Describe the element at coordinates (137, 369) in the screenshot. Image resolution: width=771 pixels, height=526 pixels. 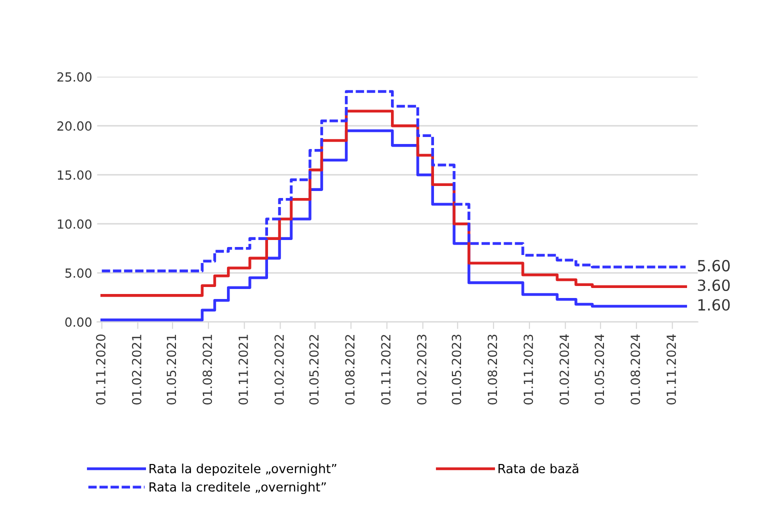
I see `x-tick-label: 01.02.2021` at that location.